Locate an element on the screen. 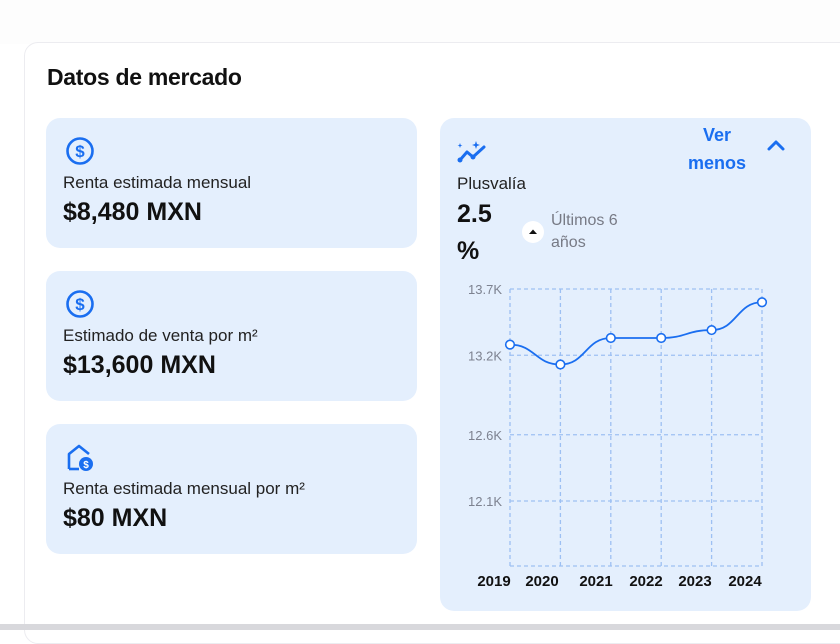 Image resolution: width=840 pixels, height=644 pixels. trend-sparkle-icon is located at coordinates (471, 152).